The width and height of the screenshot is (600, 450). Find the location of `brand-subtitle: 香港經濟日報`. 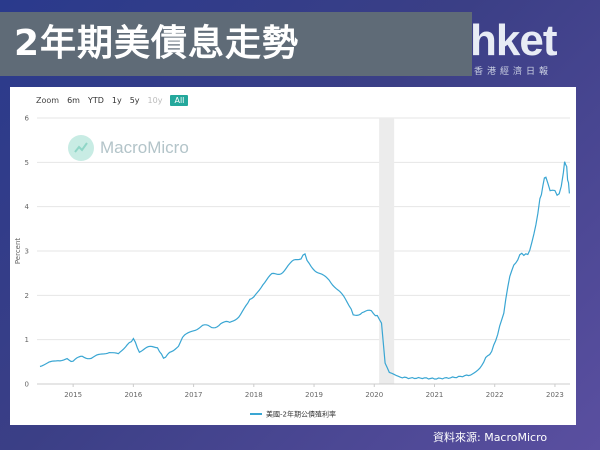

brand-subtitle: 香港經濟日報 is located at coordinates (513, 72).